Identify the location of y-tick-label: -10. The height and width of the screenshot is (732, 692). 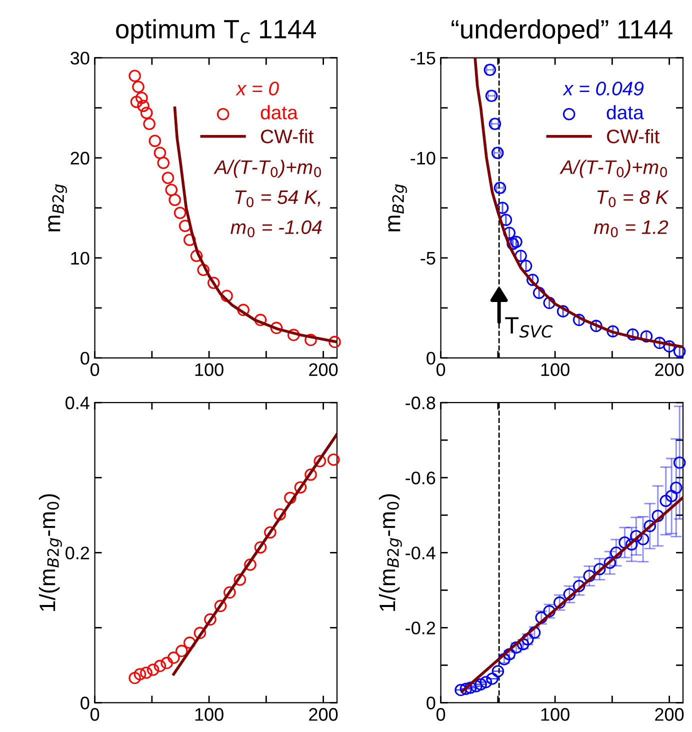
(423, 158).